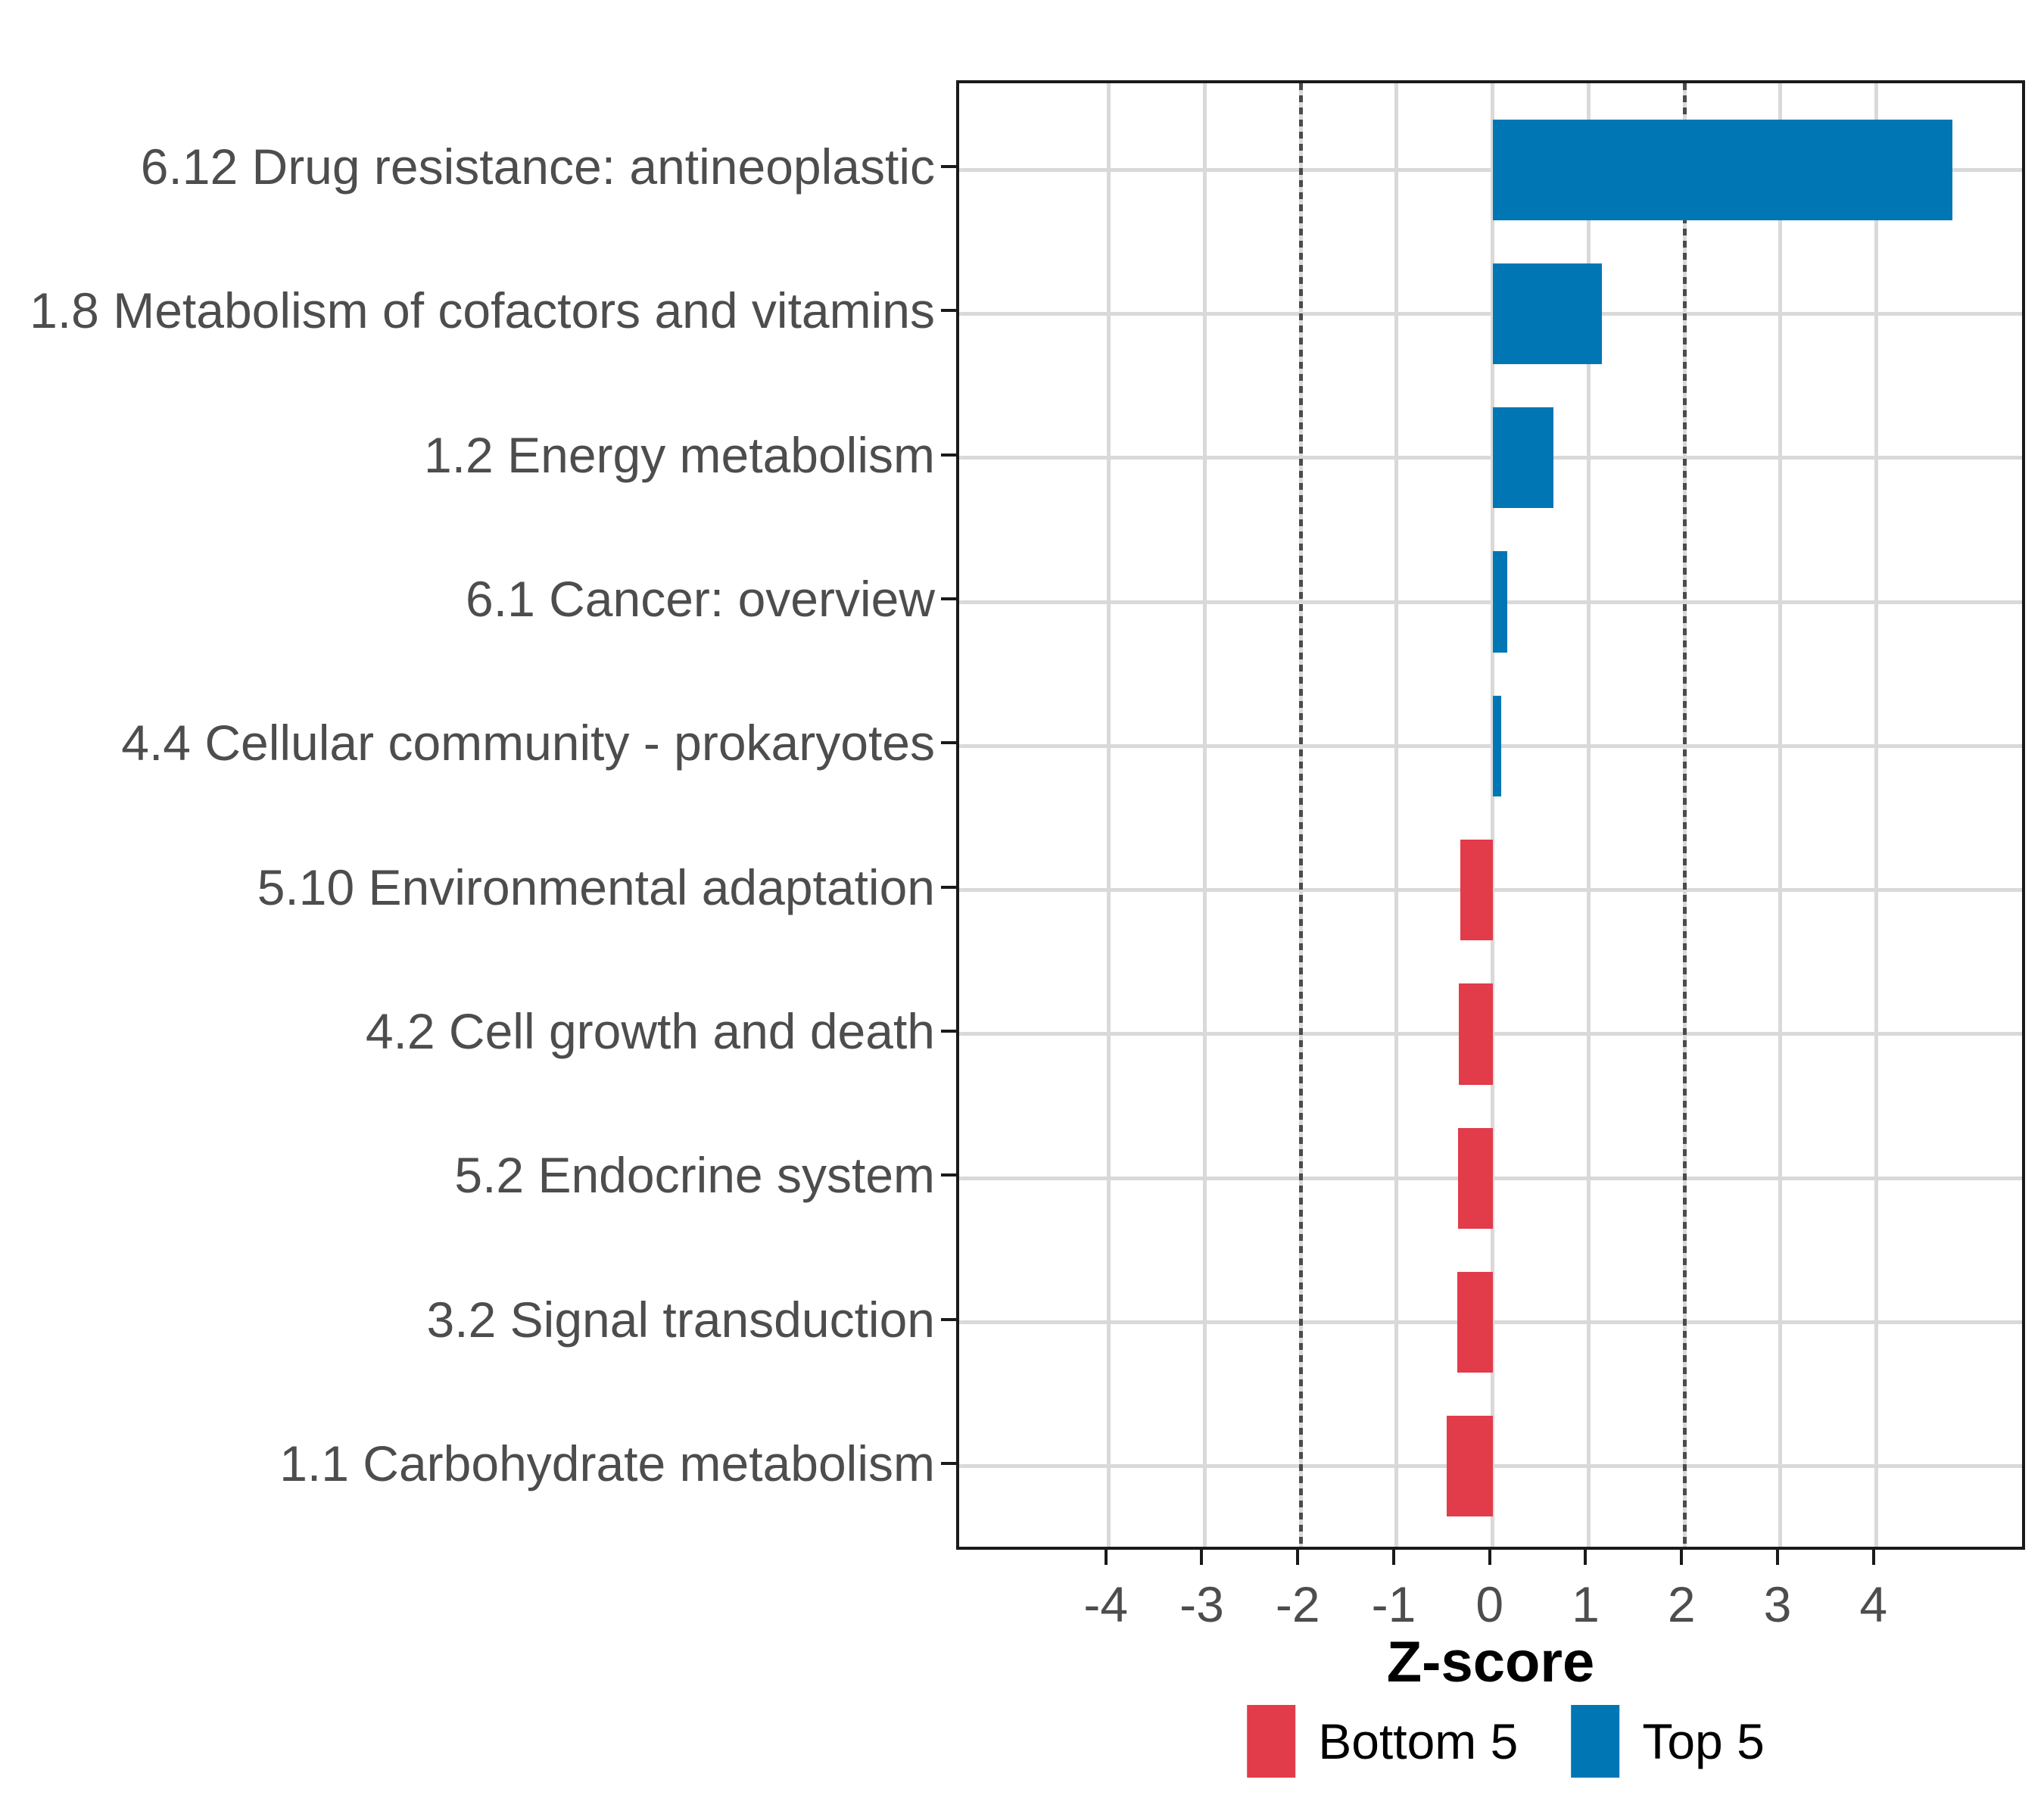 This screenshot has width=2044, height=1817. What do you see at coordinates (700, 599) in the screenshot?
I see `y-axis-tick-label-row4: 6.1 Cancer: overview` at bounding box center [700, 599].